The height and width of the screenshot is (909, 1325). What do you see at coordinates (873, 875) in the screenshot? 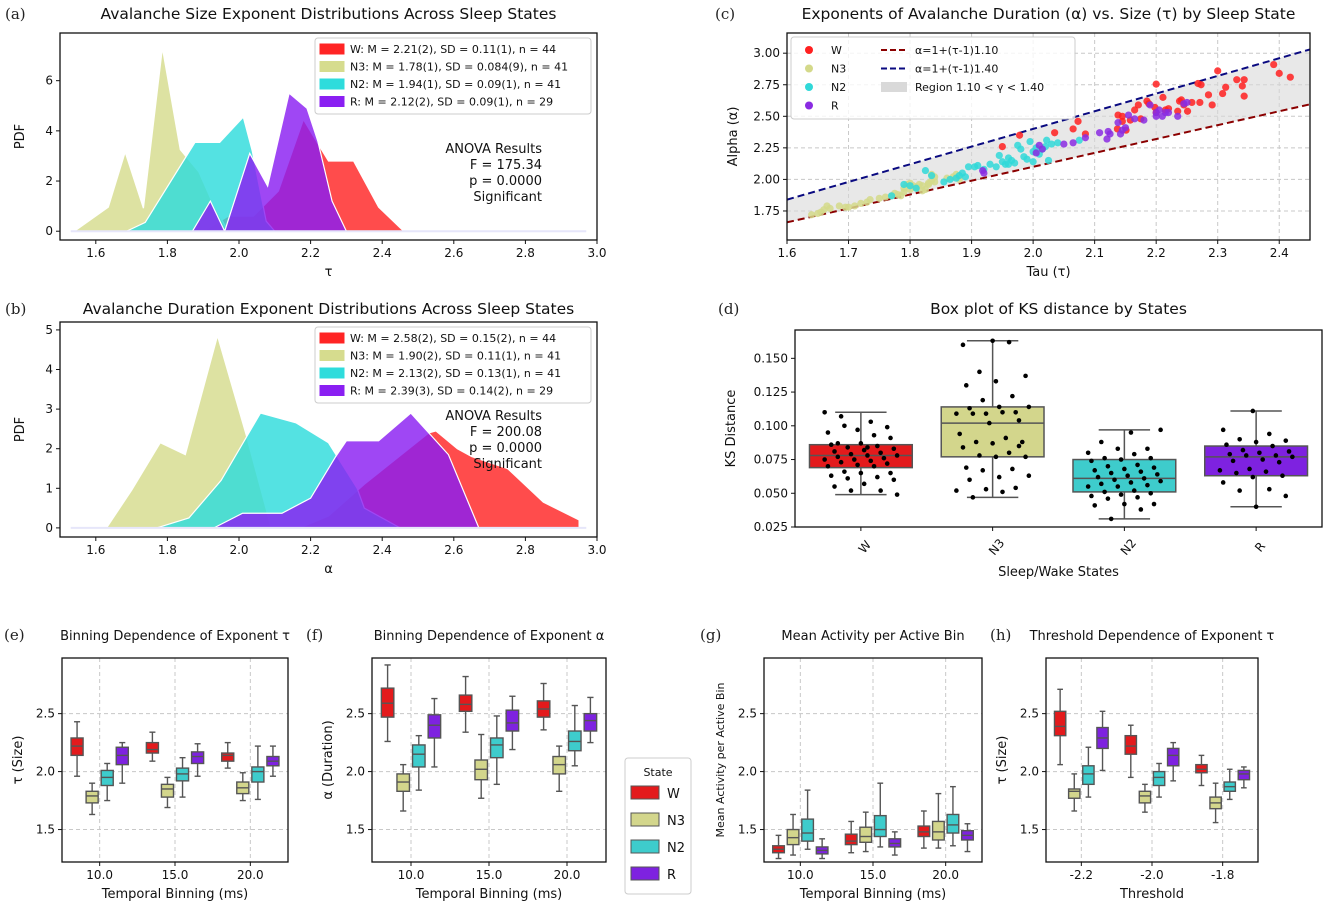
I see `x-tick-label: 15.0` at bounding box center [873, 875].